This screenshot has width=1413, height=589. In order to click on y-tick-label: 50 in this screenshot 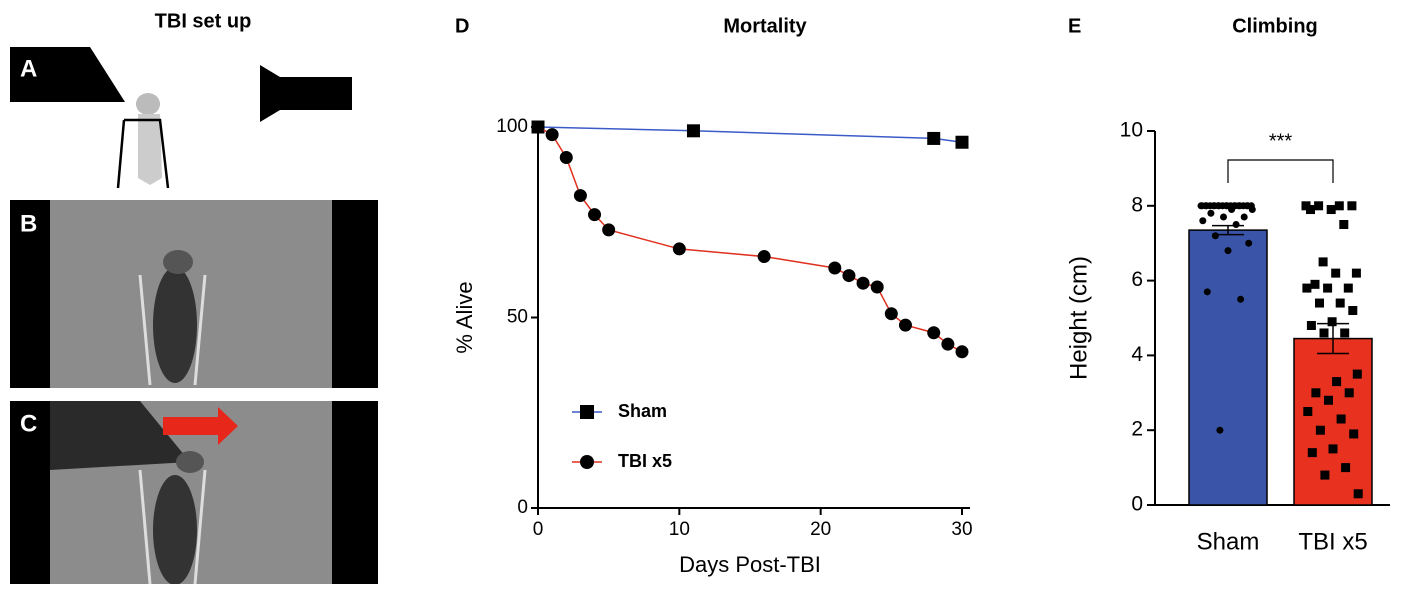, I will do `click(517, 317)`.